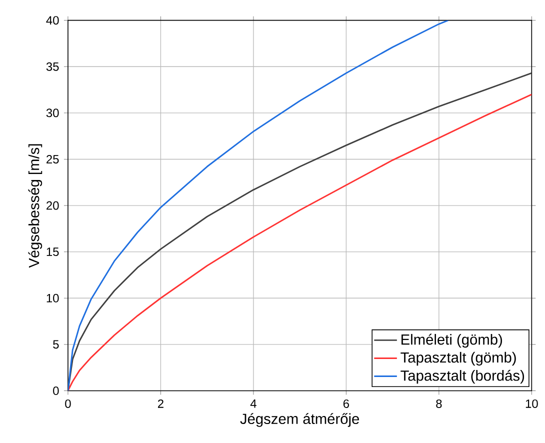 Image resolution: width=545 pixels, height=443 pixels. Describe the element at coordinates (52, 20) in the screenshot. I see `y-tick-label: 40` at that location.